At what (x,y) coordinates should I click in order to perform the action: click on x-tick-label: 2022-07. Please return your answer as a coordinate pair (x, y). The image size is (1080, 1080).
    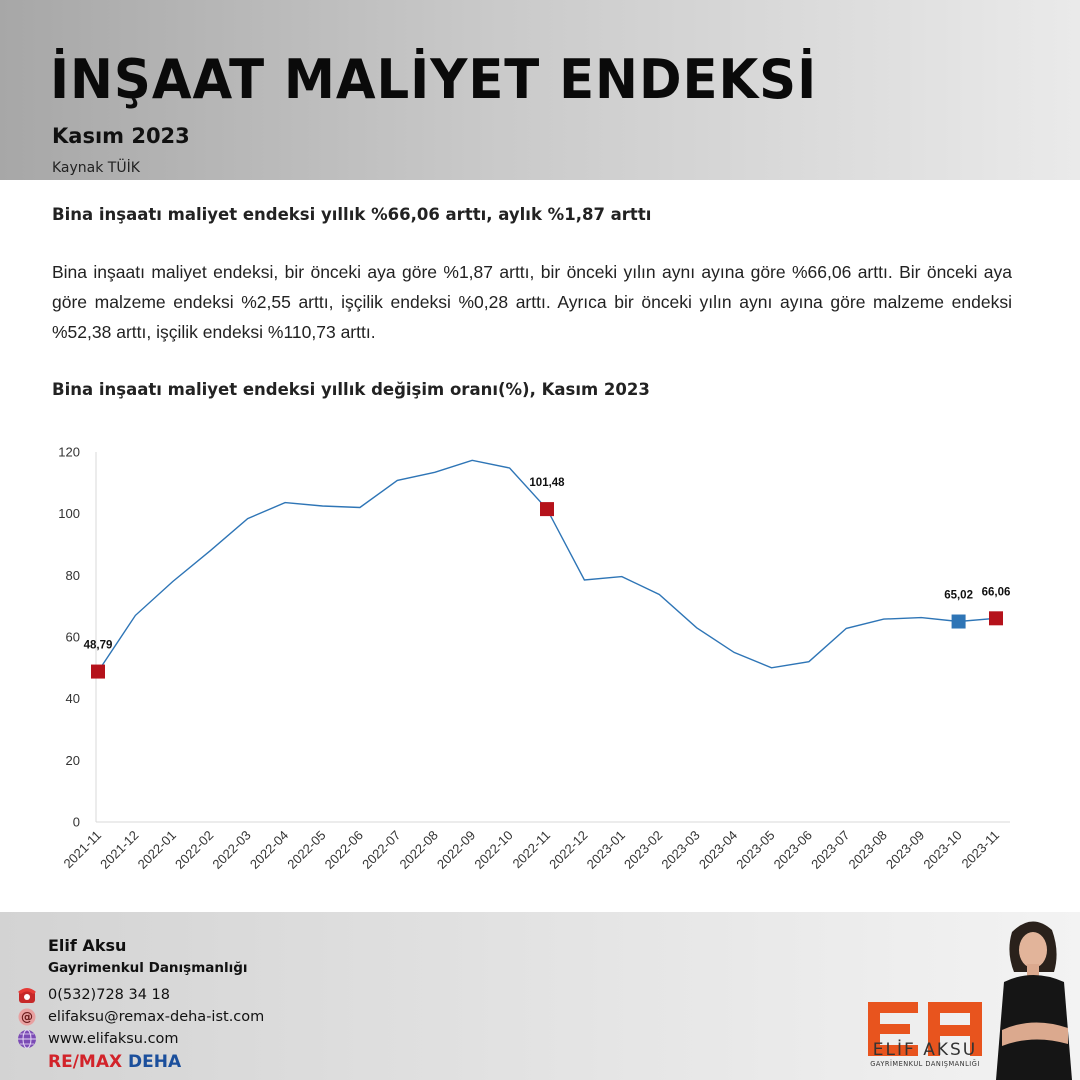
    Looking at the image, I should click on (381, 850).